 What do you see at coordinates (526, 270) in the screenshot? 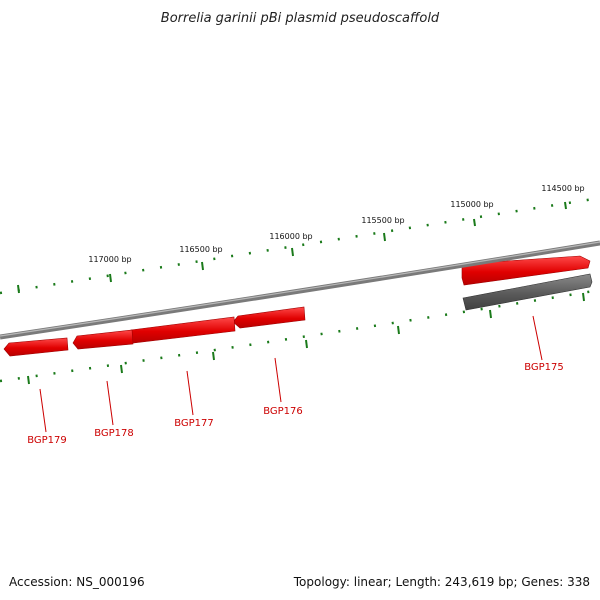
I see `gene-bgp175-forward-arrow` at bounding box center [526, 270].